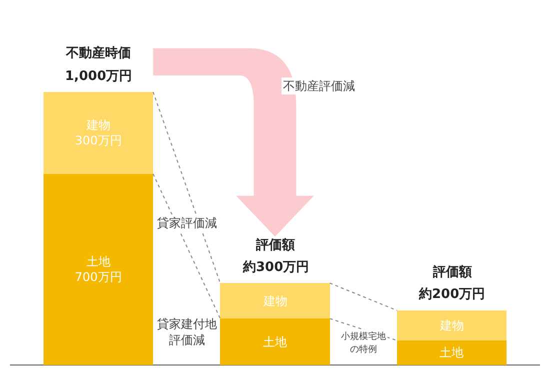  I want to click on annotation: 評価減, so click(187, 340).